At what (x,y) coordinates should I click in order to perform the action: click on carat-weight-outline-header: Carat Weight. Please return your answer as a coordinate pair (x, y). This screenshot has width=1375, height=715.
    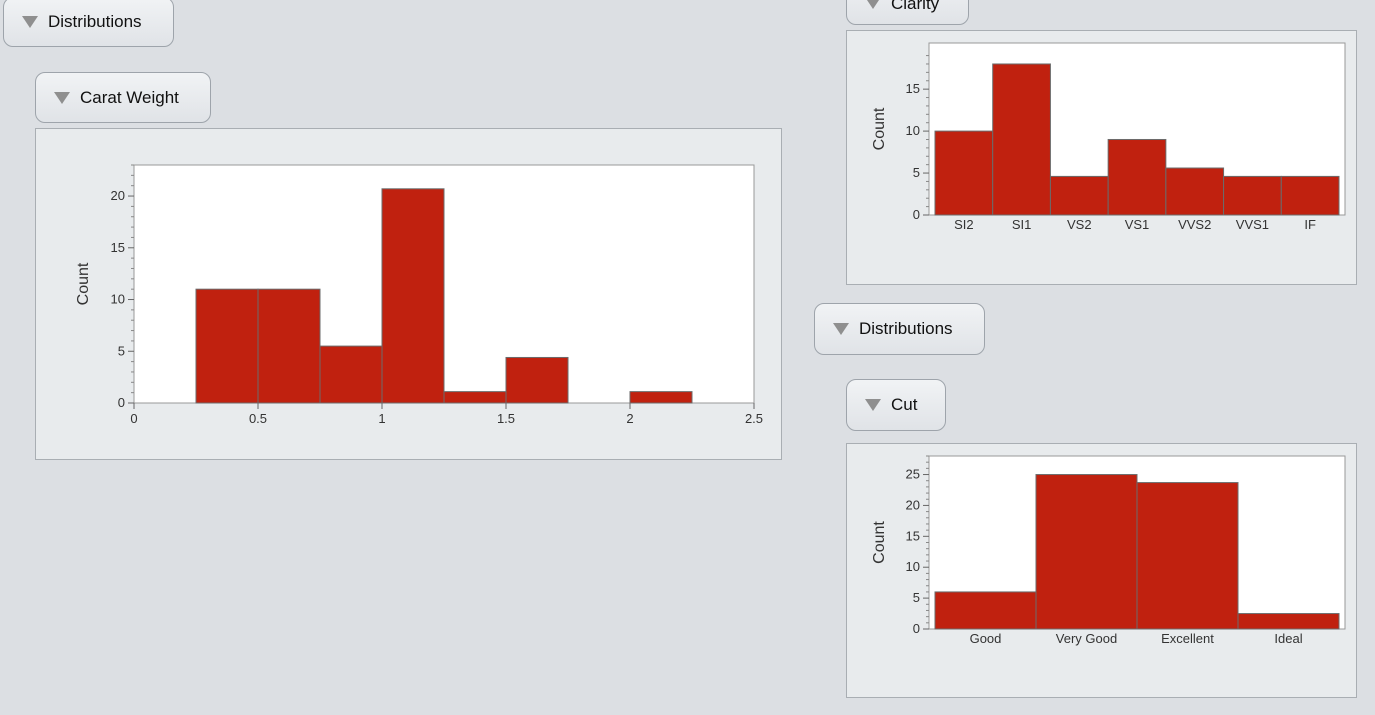
    Looking at the image, I should click on (123, 97).